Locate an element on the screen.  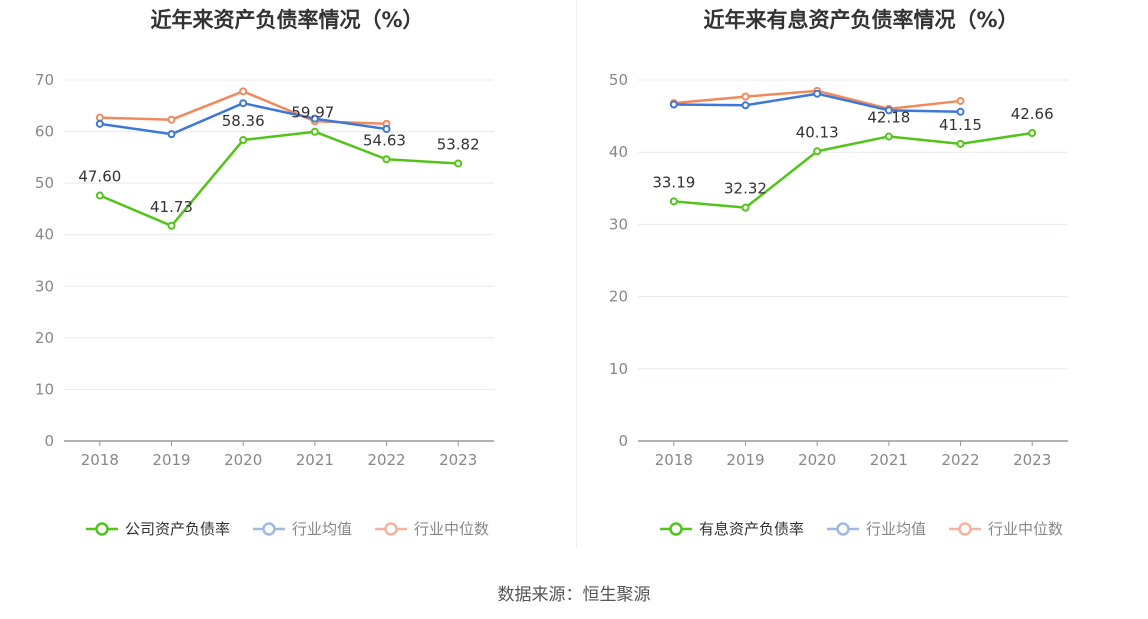
data-source-note: 数据来源：恒生聚源 is located at coordinates (574, 595).